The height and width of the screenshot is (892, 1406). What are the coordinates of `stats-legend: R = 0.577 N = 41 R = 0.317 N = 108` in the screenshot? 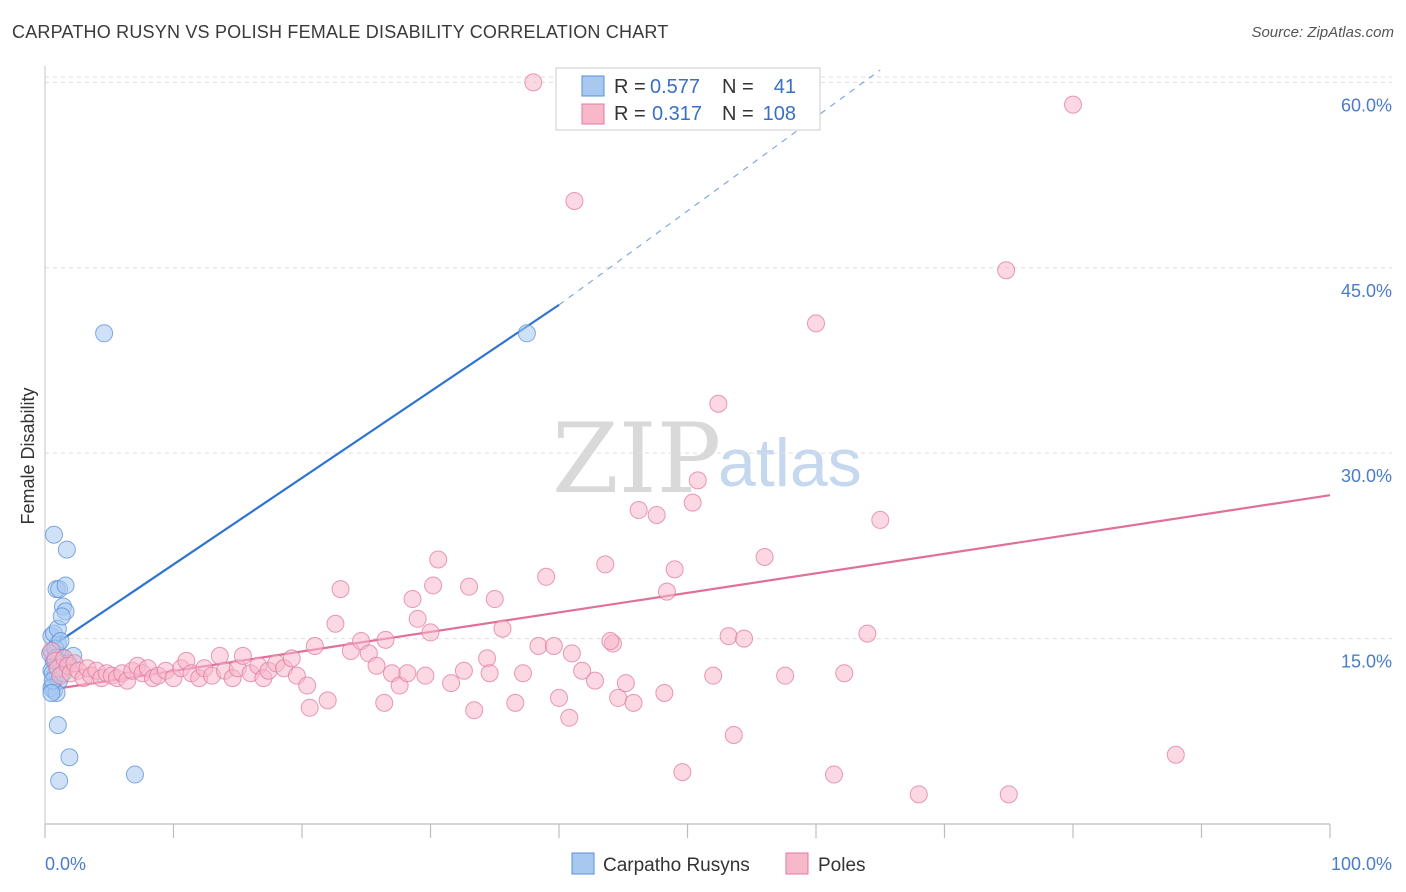 It's located at (688, 99).